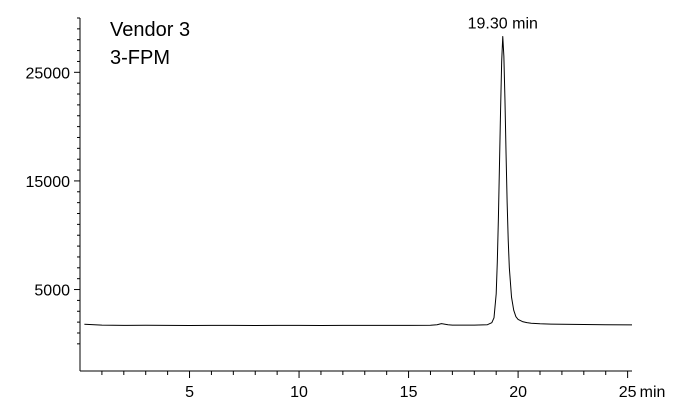 The image size is (679, 400). What do you see at coordinates (52, 291) in the screenshot?
I see `y-tick-label: 5000` at bounding box center [52, 291].